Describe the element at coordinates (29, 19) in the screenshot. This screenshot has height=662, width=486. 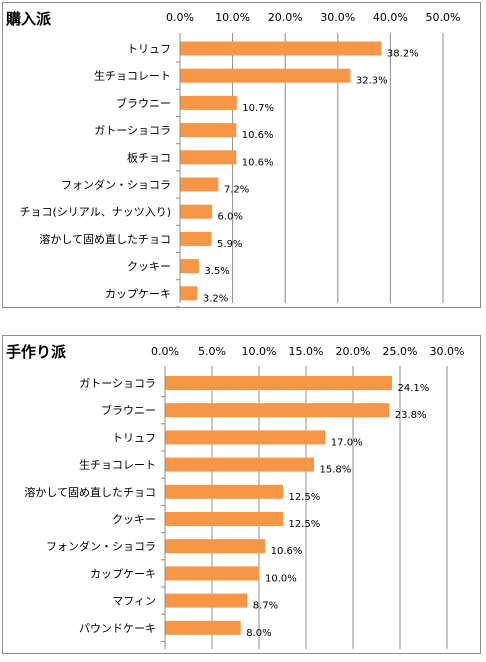
I see `chart-title: 購入派` at that location.